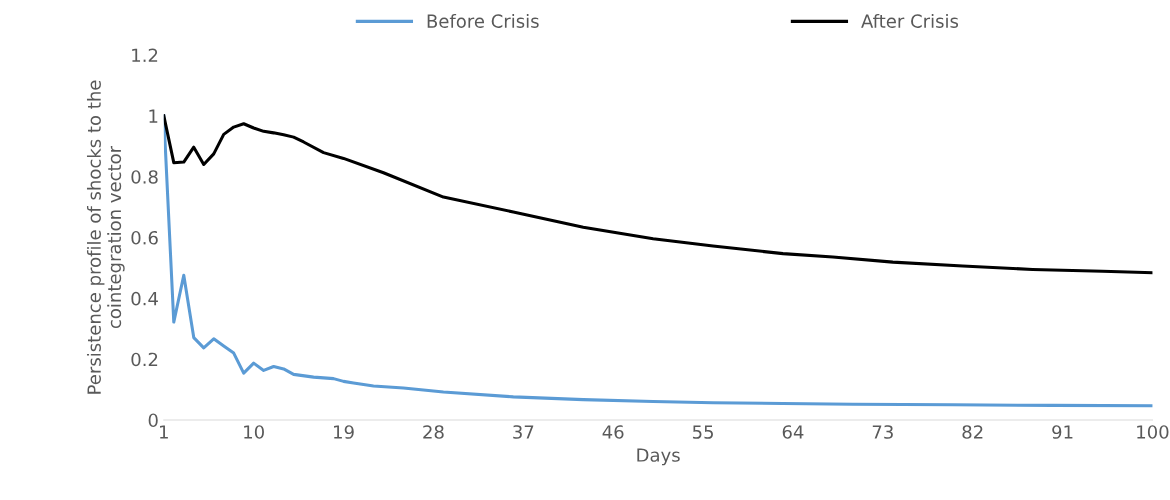  Describe the element at coordinates (702, 432) in the screenshot. I see `x-tick-label: 55` at that location.